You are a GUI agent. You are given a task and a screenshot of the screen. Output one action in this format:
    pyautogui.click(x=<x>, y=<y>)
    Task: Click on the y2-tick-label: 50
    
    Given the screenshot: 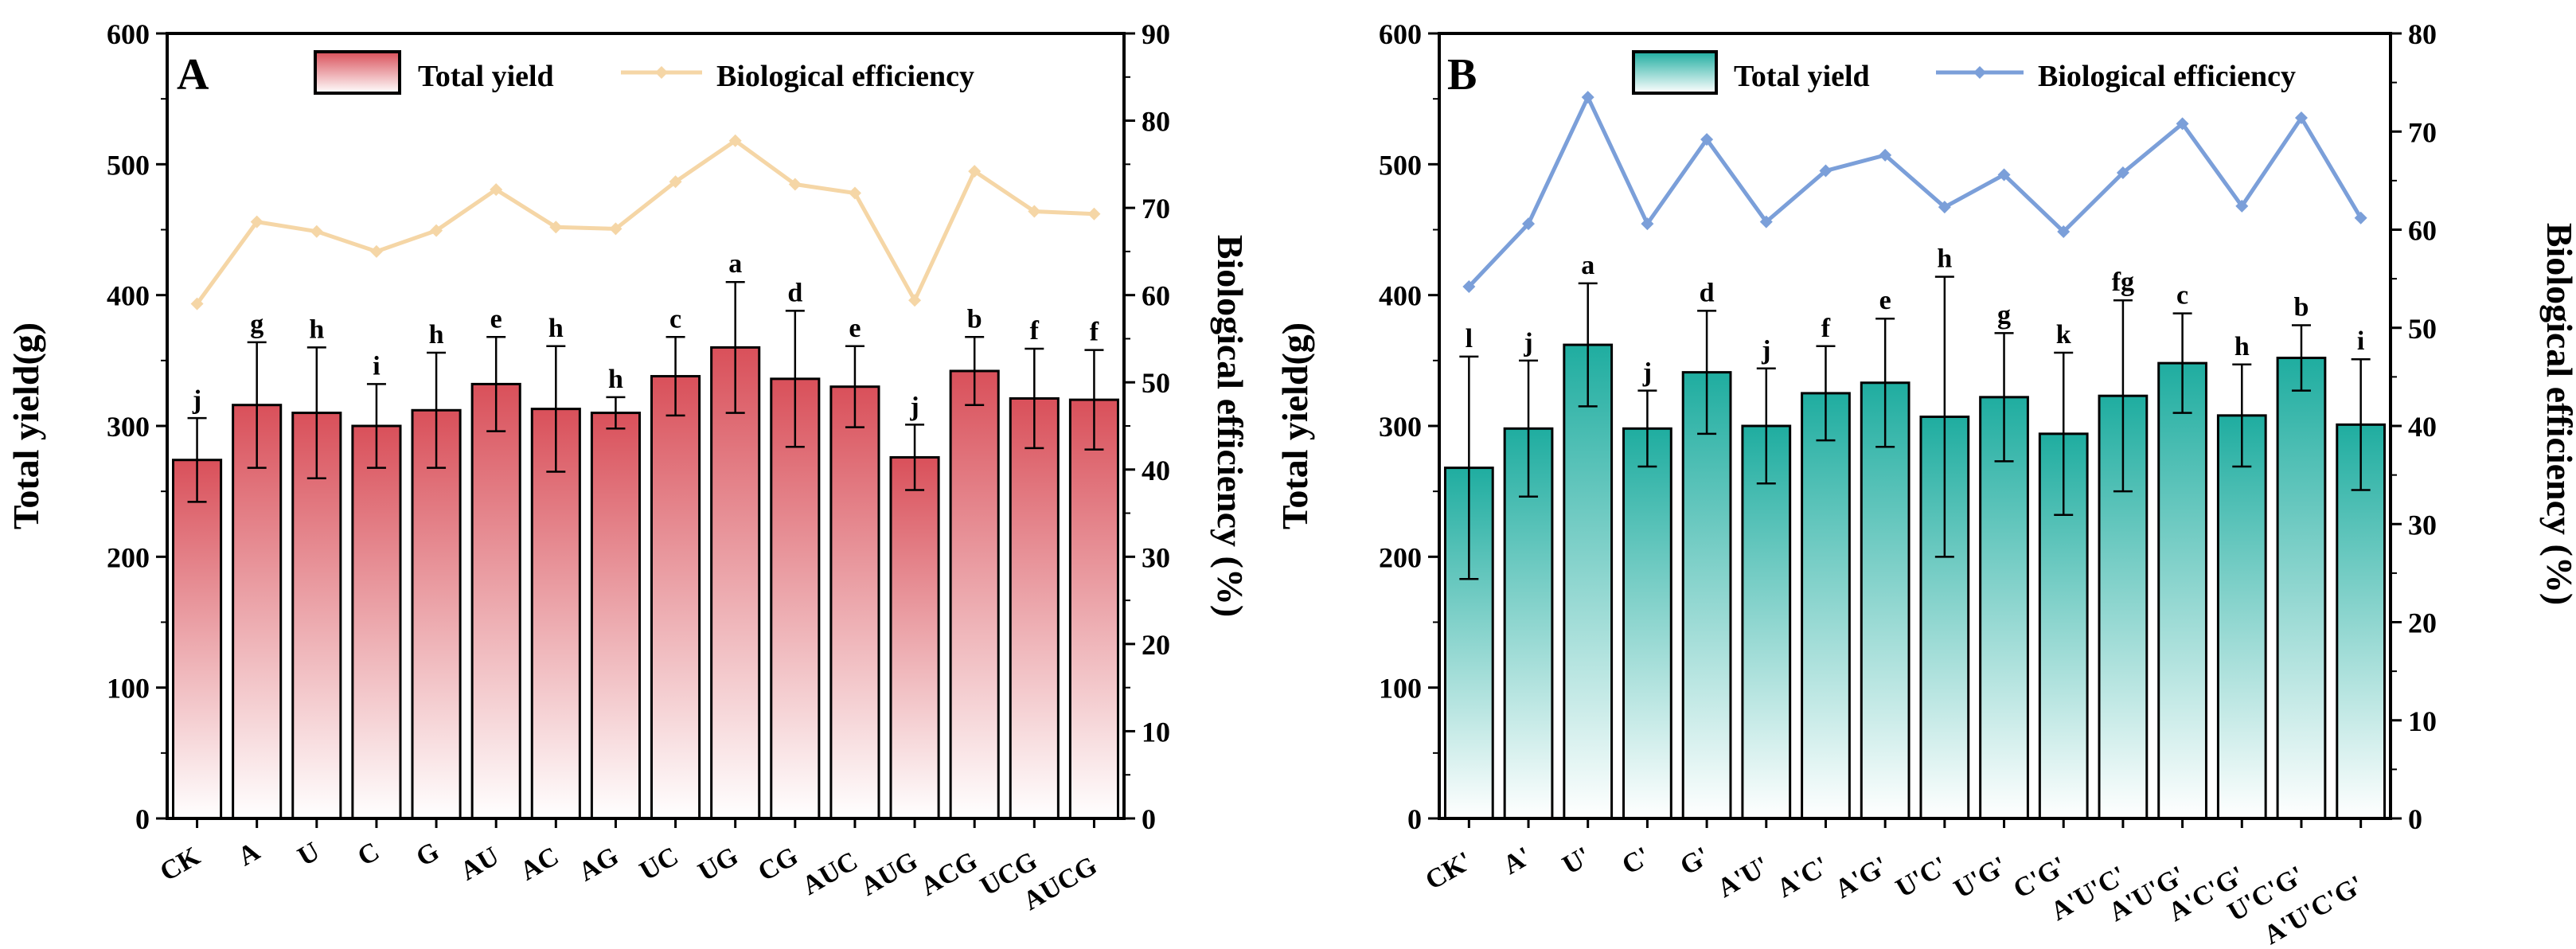 What is the action you would take?
    pyautogui.click(x=2422, y=329)
    